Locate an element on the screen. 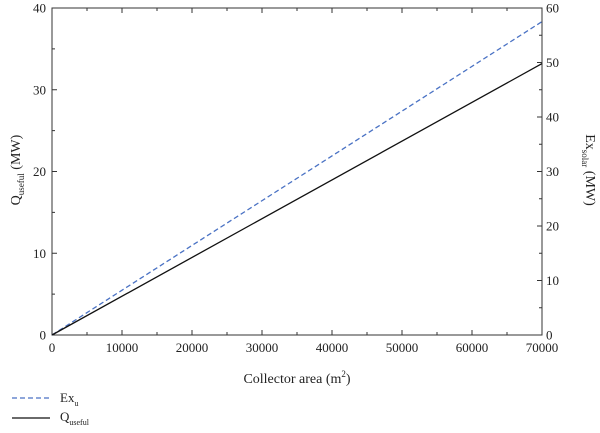 Image resolution: width=600 pixels, height=433 pixels. x-tick-label: 0 is located at coordinates (52, 347).